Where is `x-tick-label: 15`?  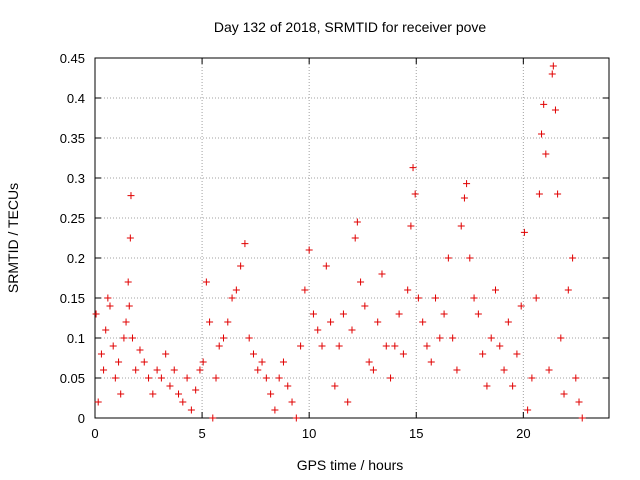 x-tick-label: 15 is located at coordinates (416, 433).